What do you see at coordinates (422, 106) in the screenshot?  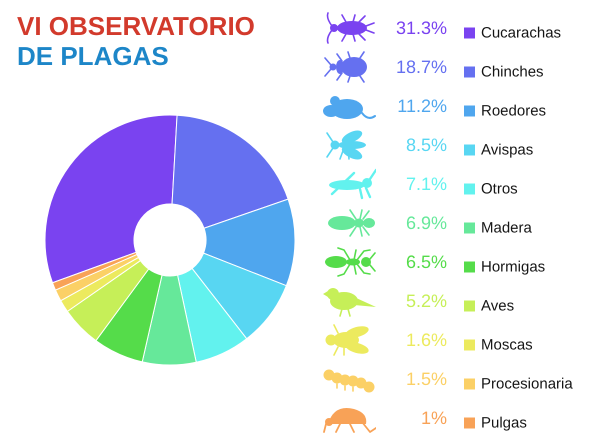 I see `data-label: 11.2%` at bounding box center [422, 106].